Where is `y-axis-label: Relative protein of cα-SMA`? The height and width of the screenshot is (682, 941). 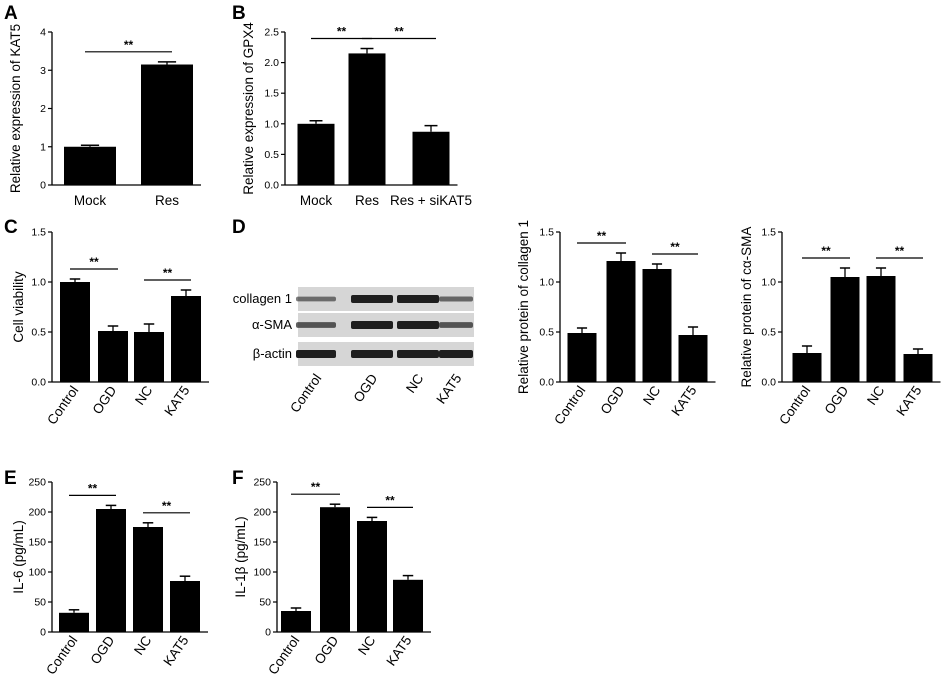
y-axis-label: Relative protein of cα-SMA is located at coordinates (746, 307).